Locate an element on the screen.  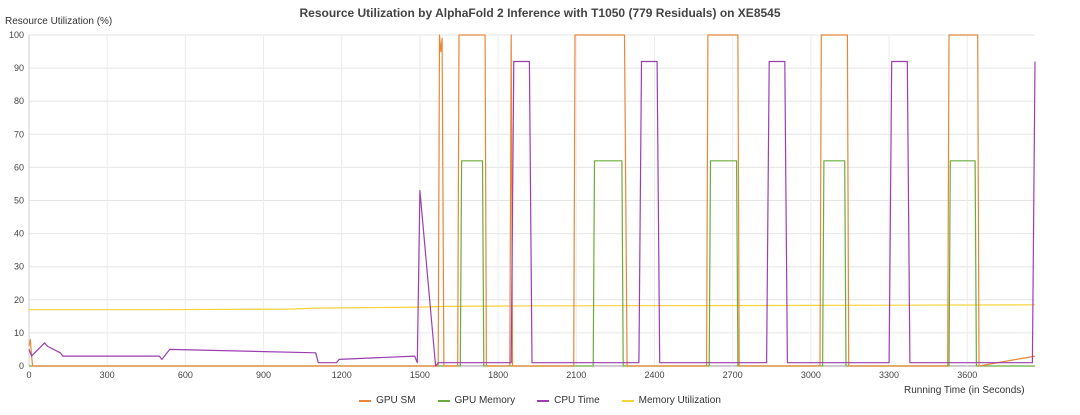
legend-item: Memory Utilization is located at coordinates (671, 400).